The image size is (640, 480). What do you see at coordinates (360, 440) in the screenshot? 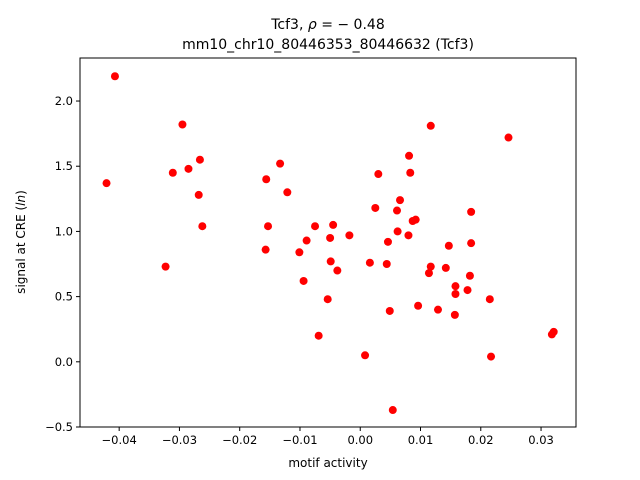
I see `x-tick-label: 0.00` at bounding box center [360, 440].